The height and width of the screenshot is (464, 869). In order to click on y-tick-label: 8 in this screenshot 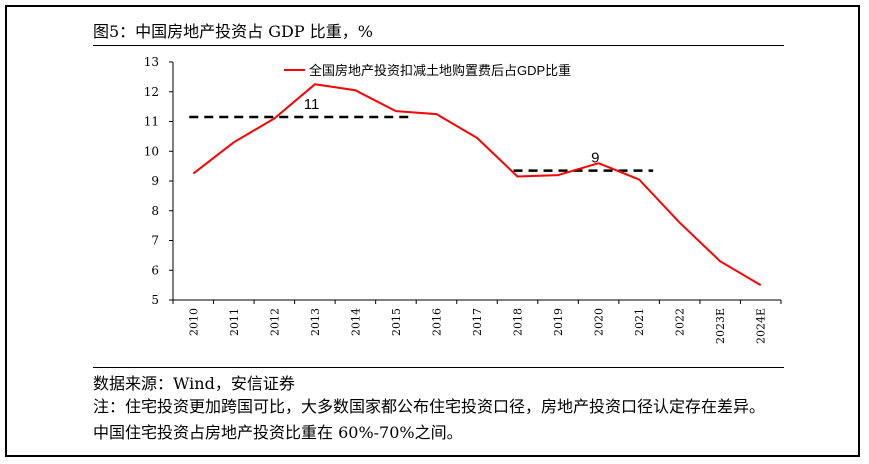, I will do `click(155, 211)`.